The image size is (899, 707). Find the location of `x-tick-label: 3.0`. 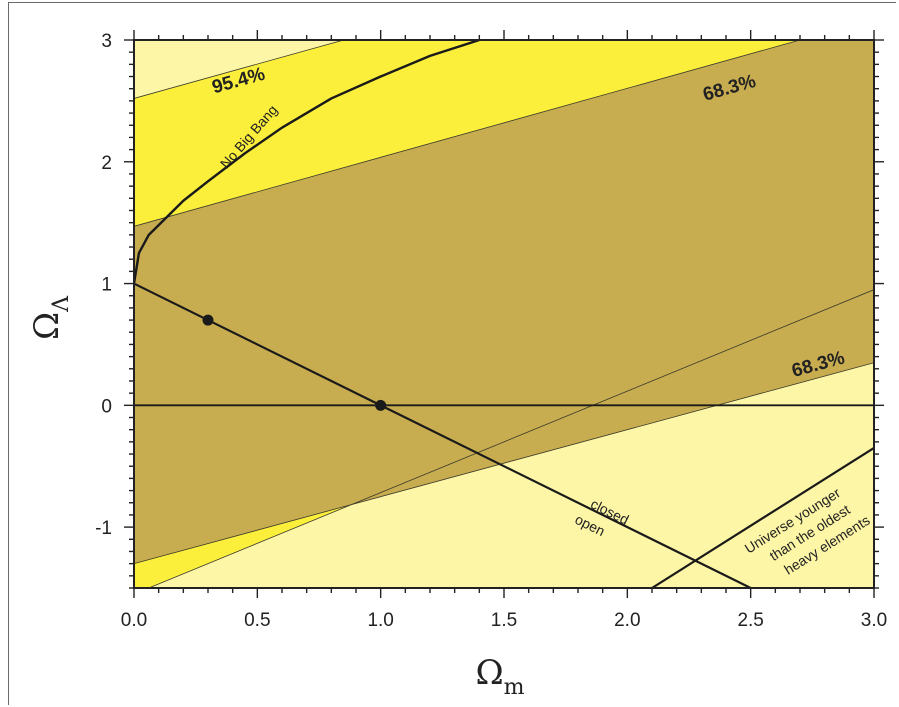

x-tick-label: 3.0 is located at coordinates (874, 620).